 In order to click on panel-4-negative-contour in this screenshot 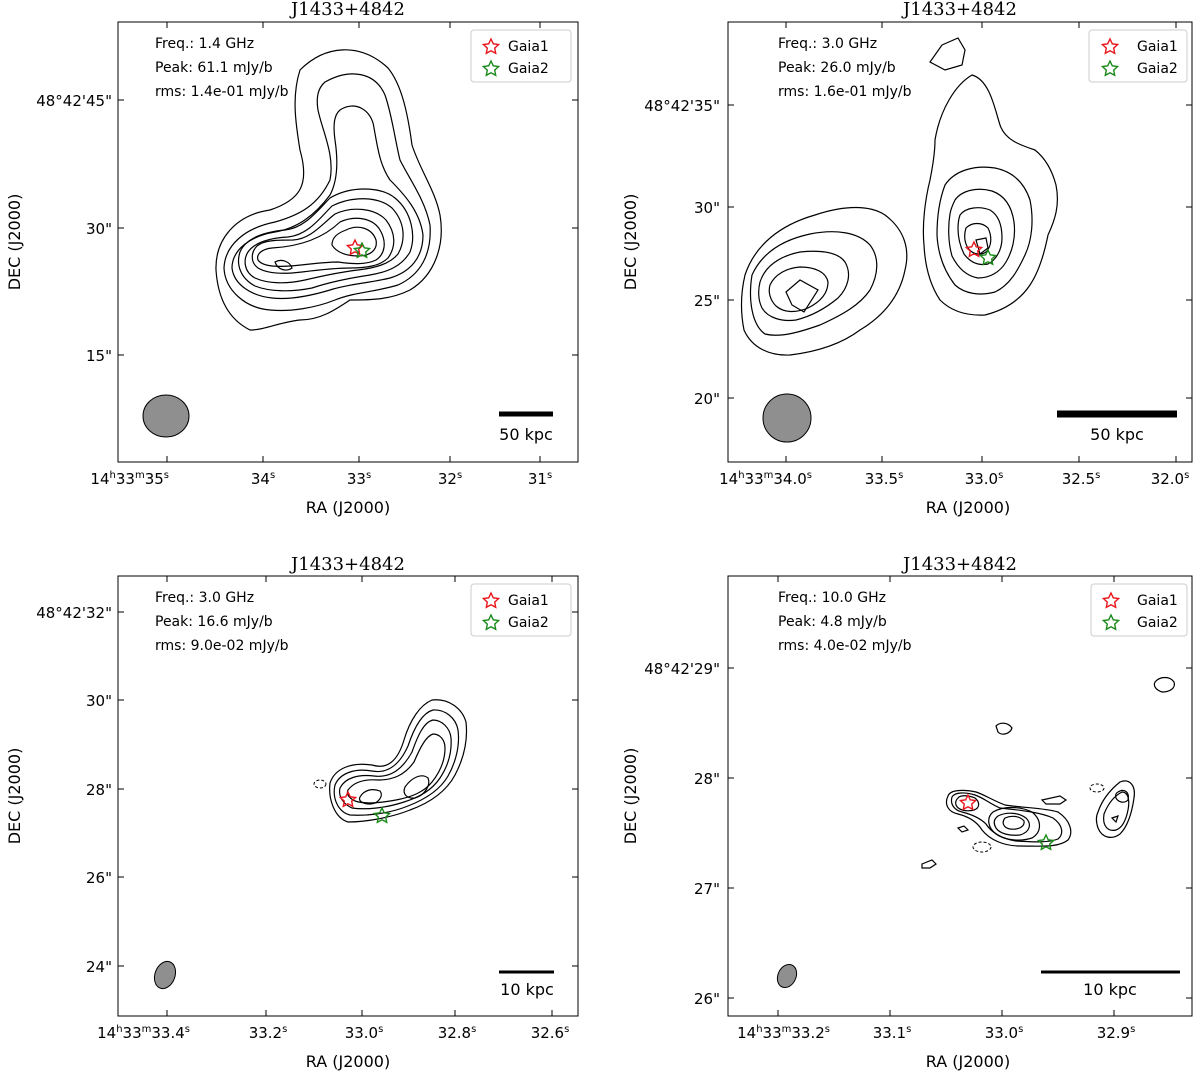, I will do `click(982, 847)`.